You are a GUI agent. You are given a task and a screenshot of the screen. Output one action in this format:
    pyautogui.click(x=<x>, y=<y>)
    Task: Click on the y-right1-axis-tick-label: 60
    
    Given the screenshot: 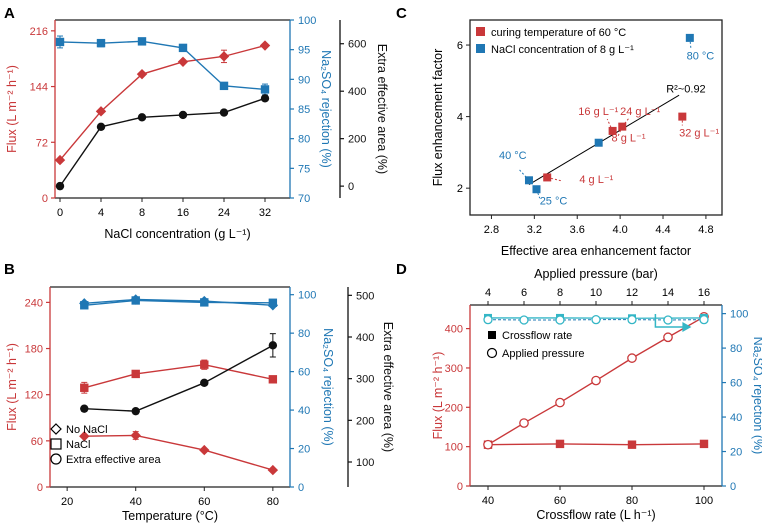 What is the action you would take?
    pyautogui.click(x=304, y=373)
    